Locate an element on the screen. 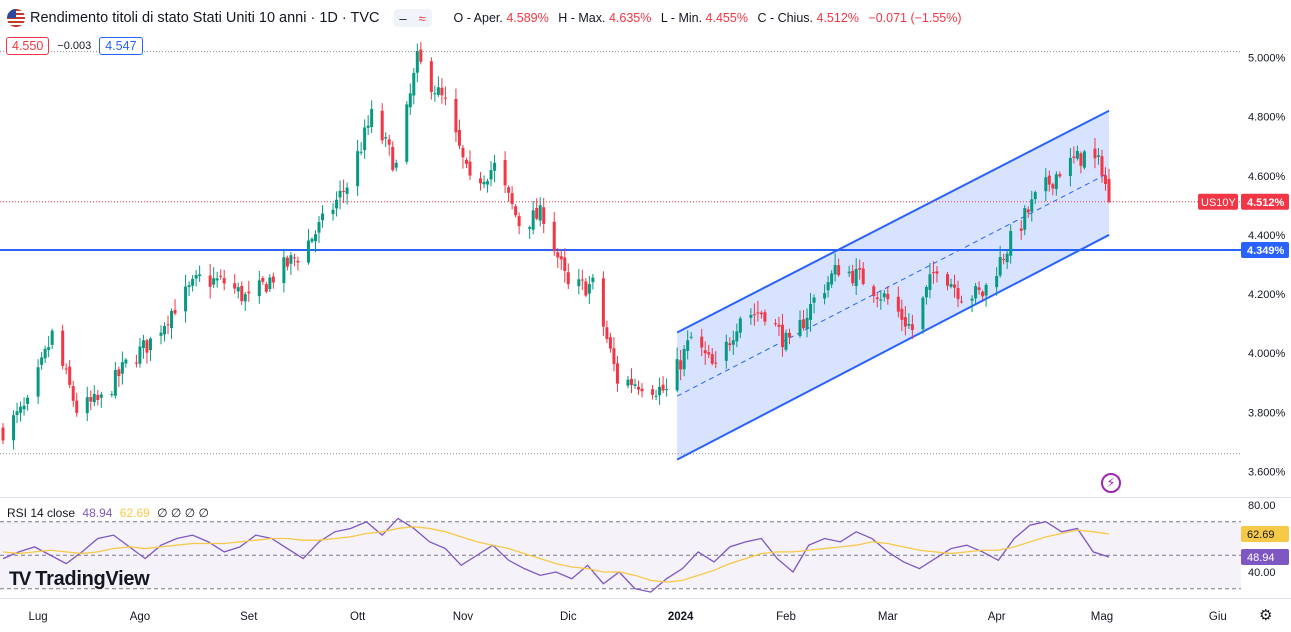 The width and height of the screenshot is (1291, 632). indicator-toggle: – ≈ is located at coordinates (412, 18).